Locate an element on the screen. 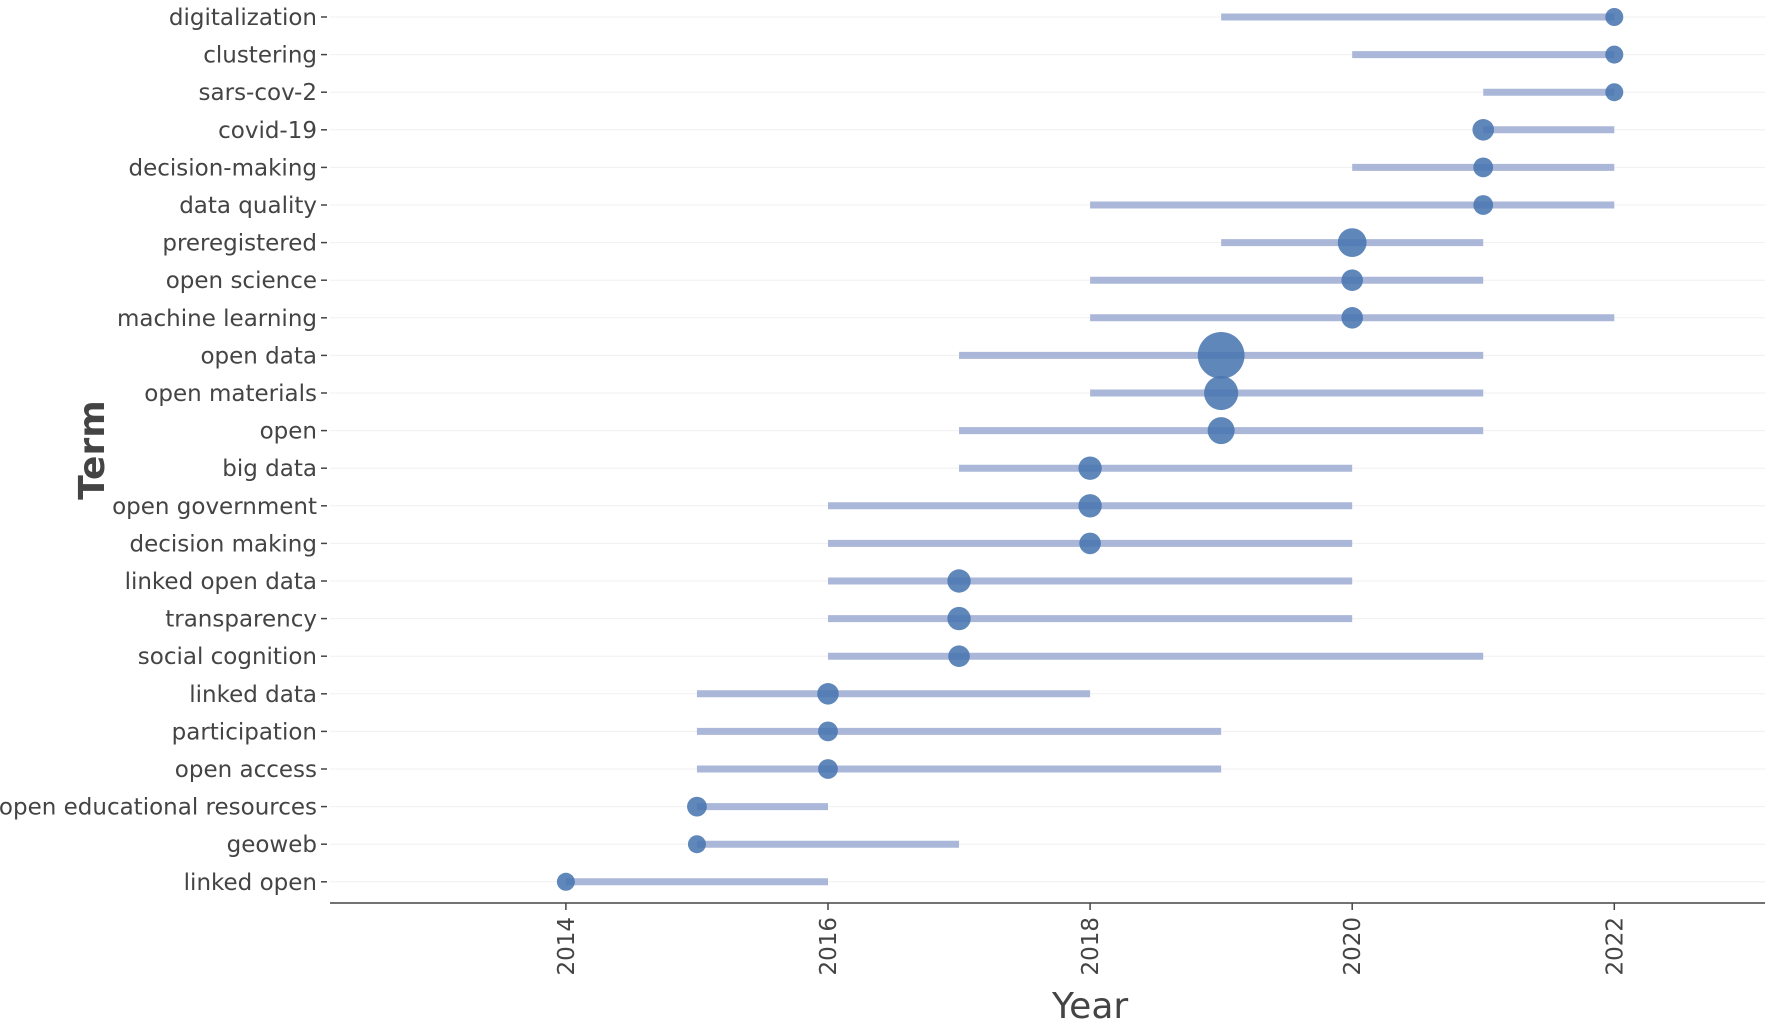 The width and height of the screenshot is (1772, 1031). y-tick-label: transparency is located at coordinates (241, 620).